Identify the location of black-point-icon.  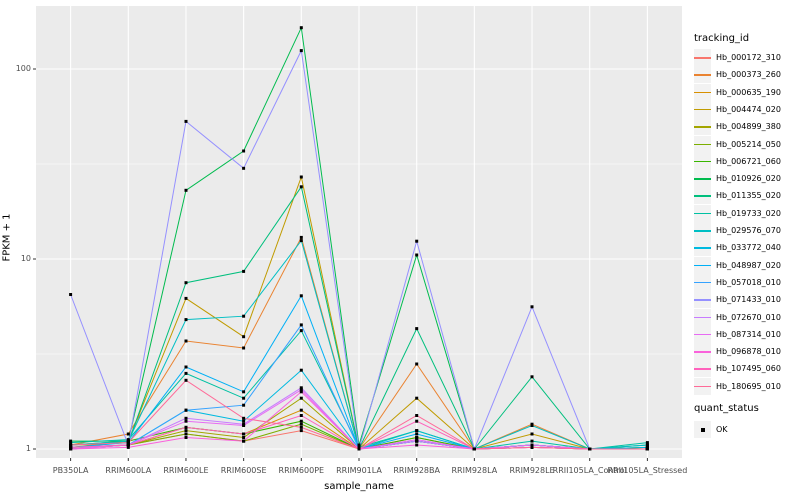
(703, 430).